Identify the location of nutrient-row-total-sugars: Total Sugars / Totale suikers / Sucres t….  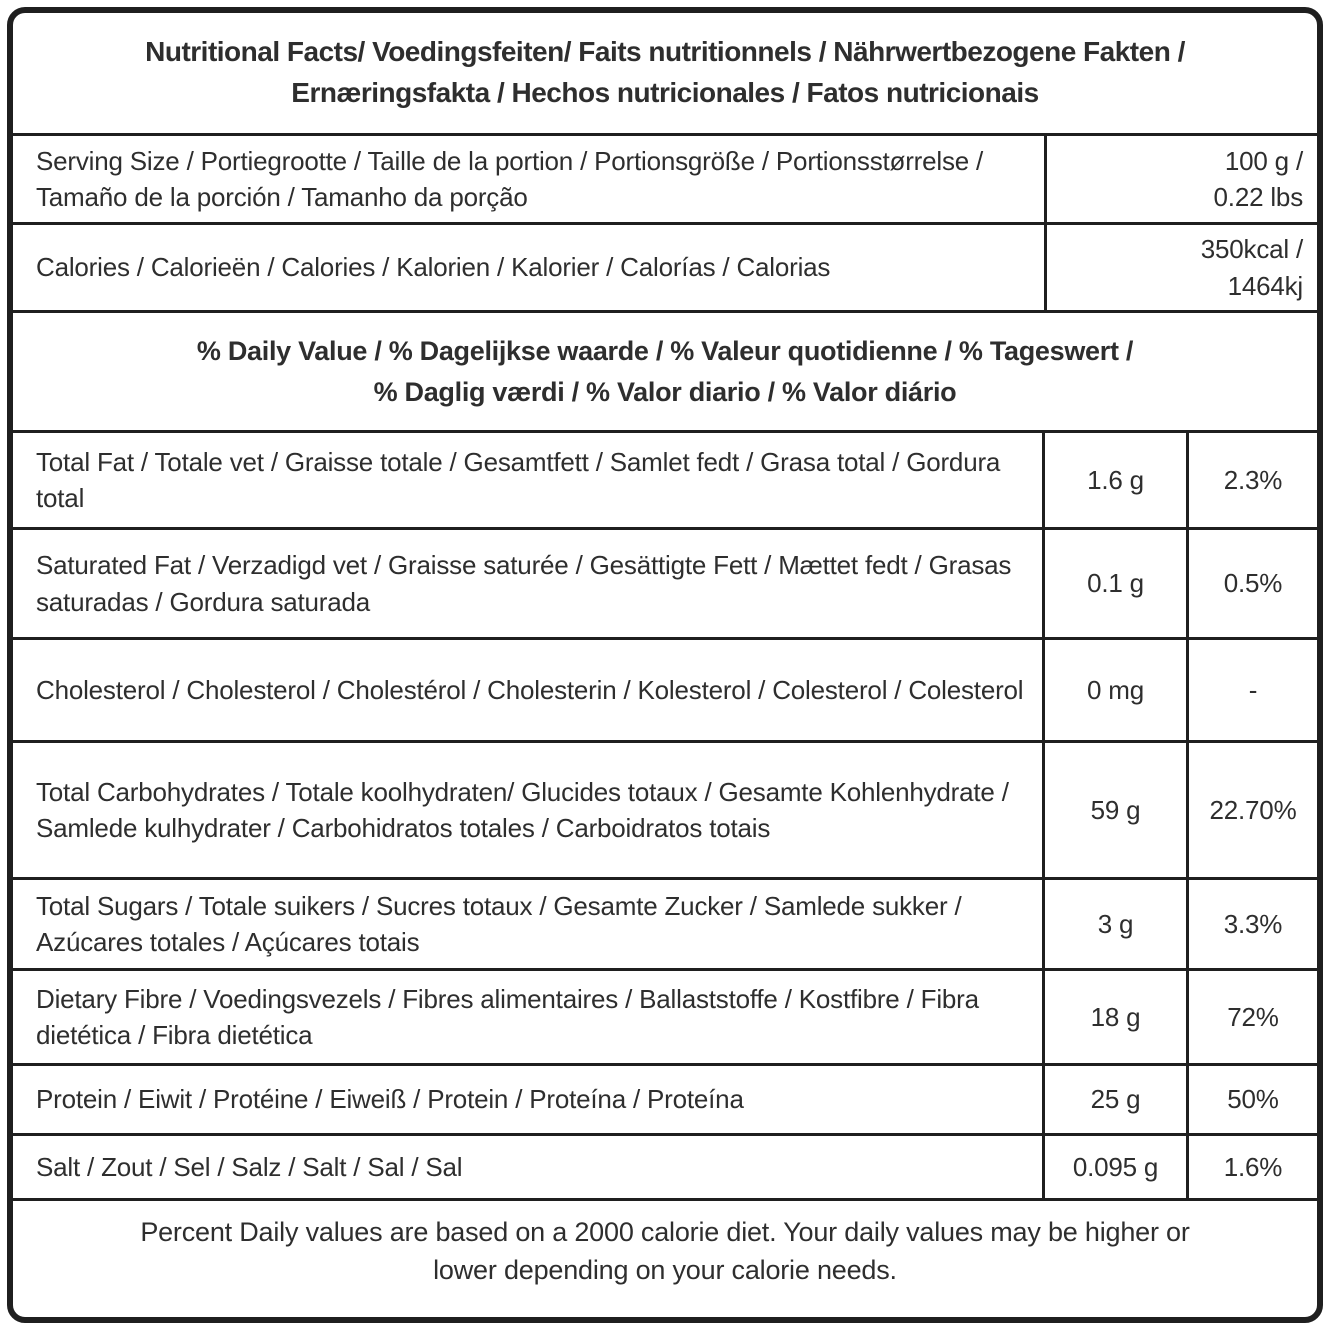
(665, 922).